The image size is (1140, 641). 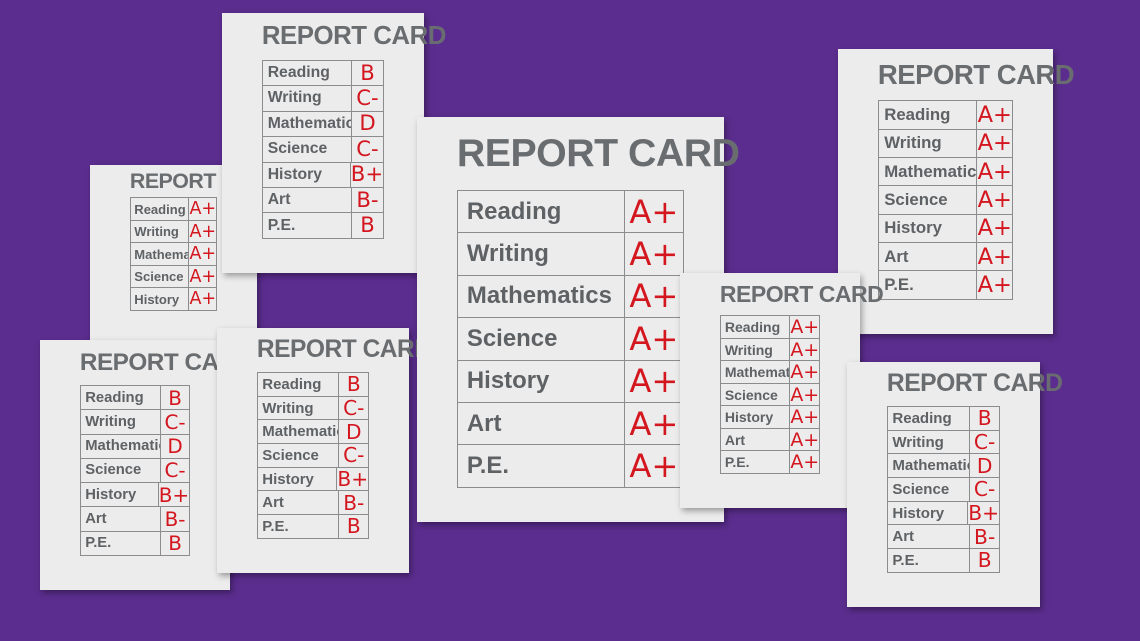 What do you see at coordinates (770, 349) in the screenshot?
I see `grade-row: Writing A+` at bounding box center [770, 349].